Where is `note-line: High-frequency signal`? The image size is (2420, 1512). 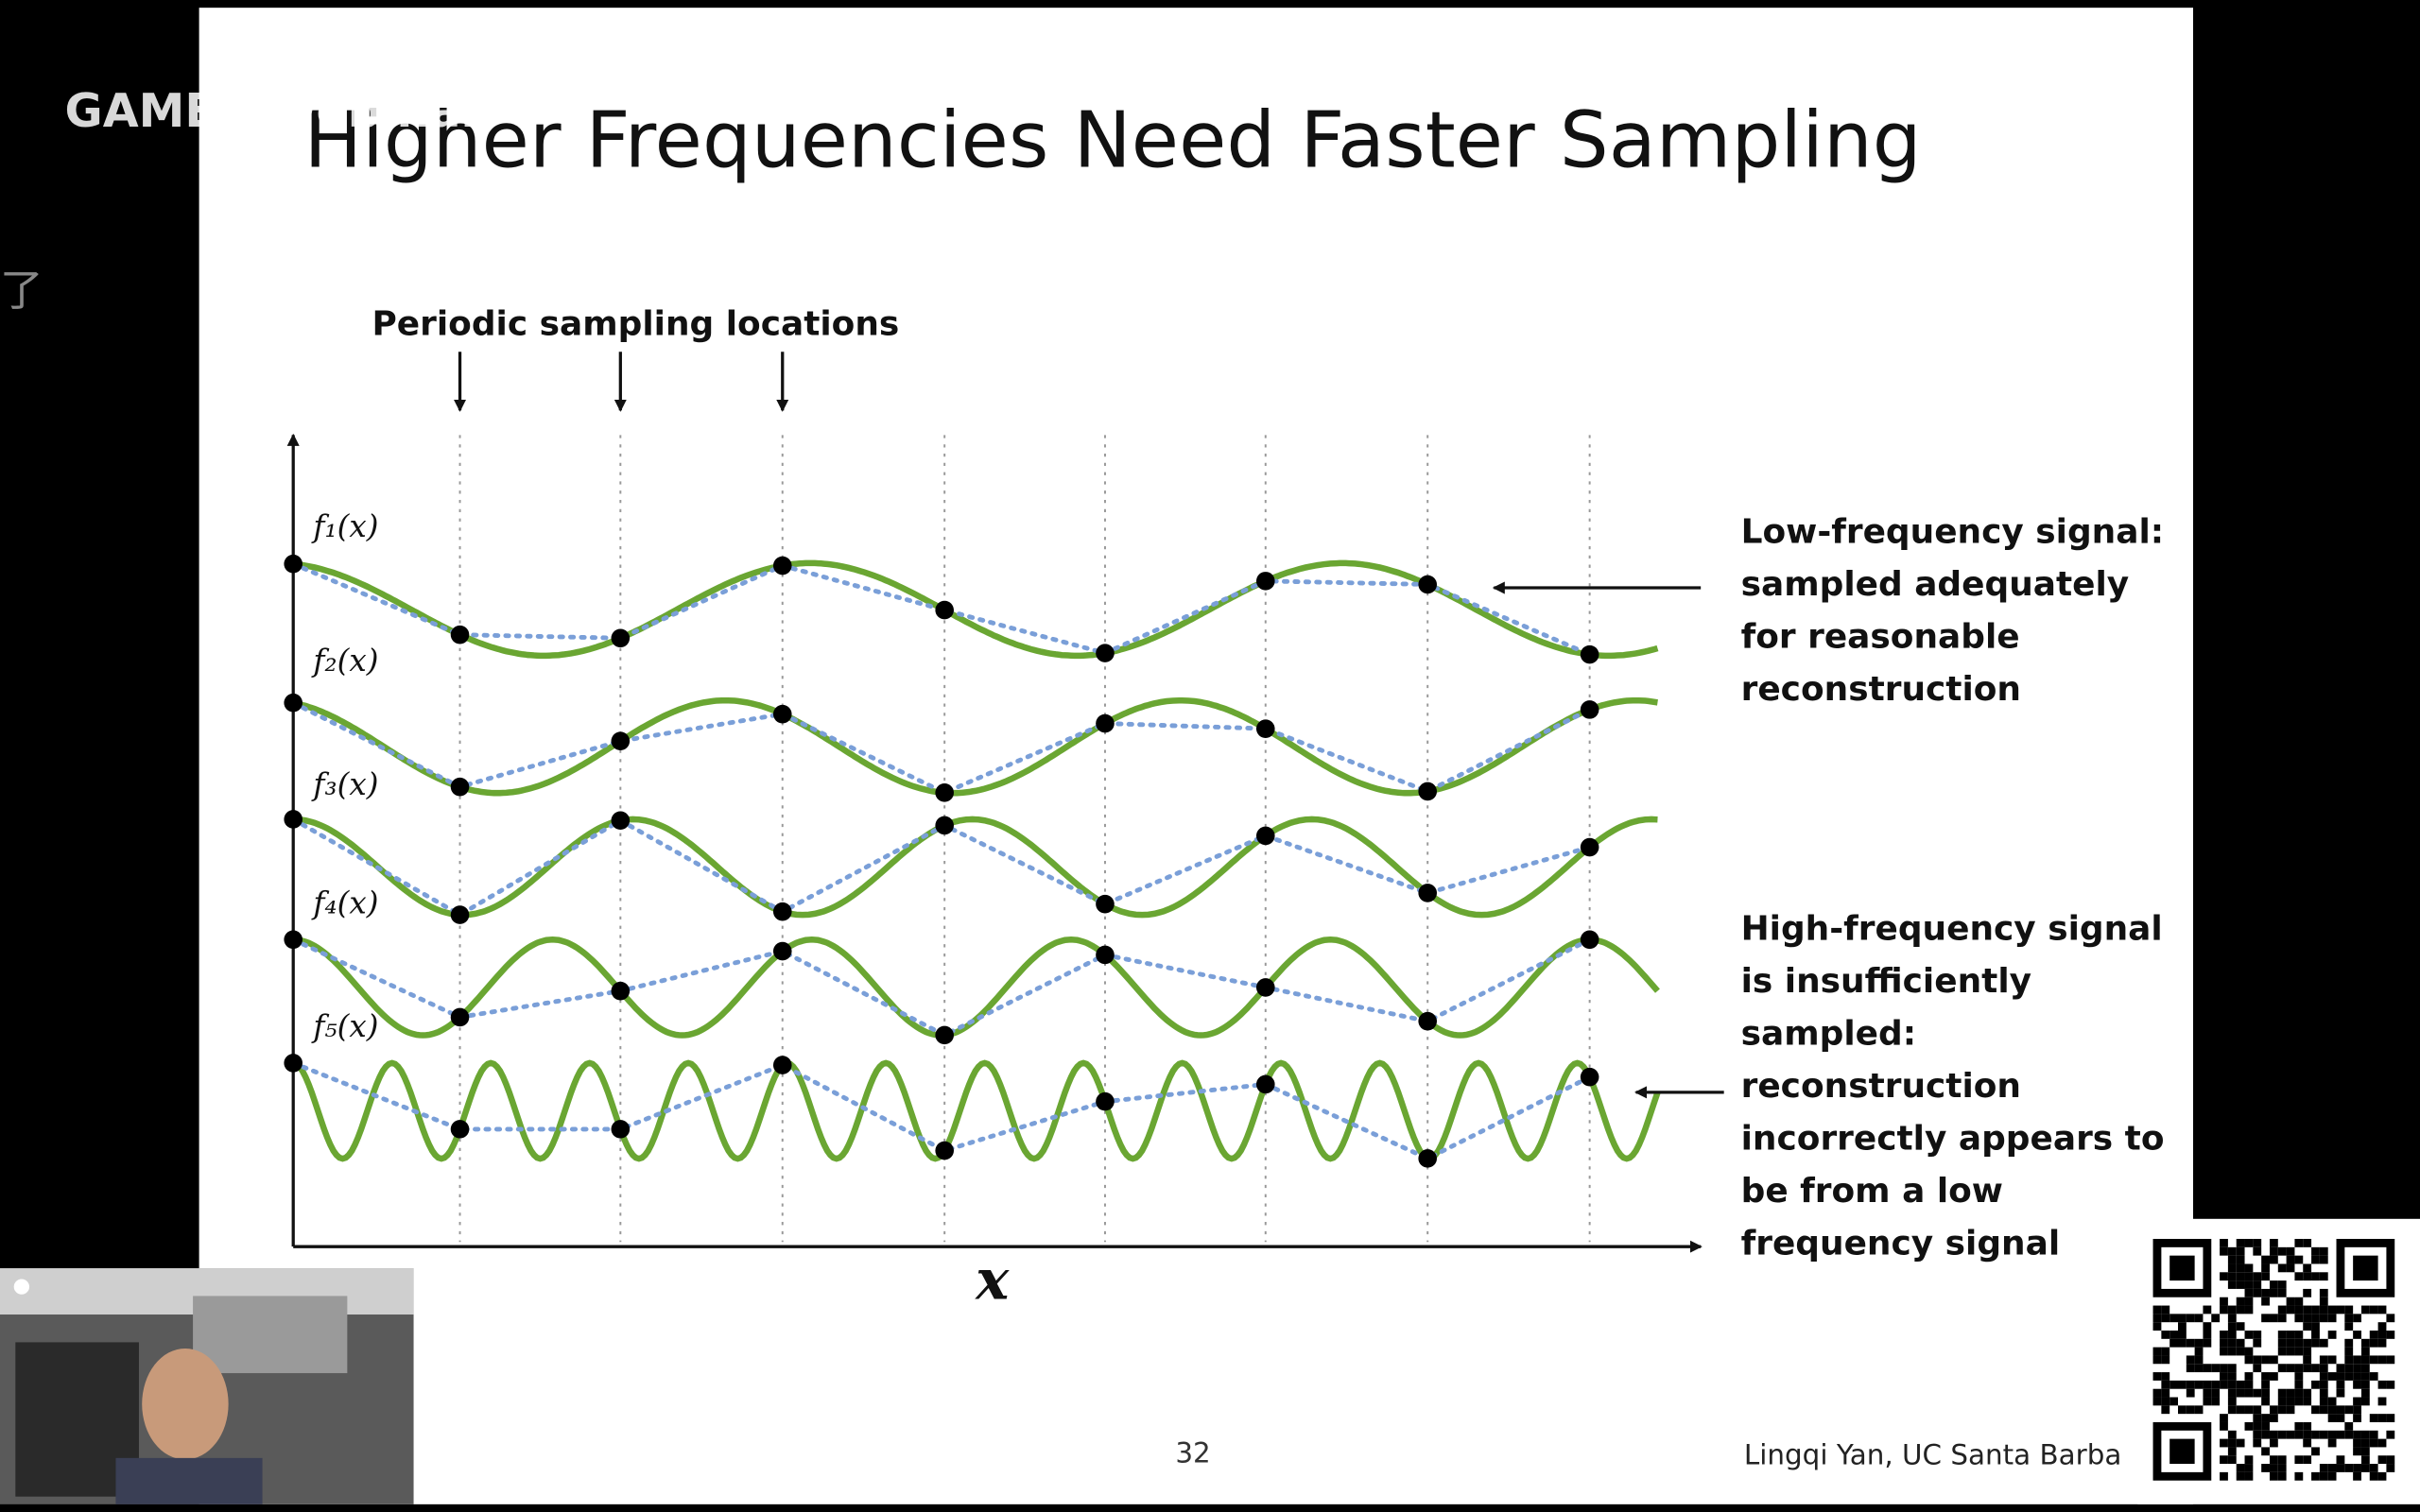
note-line: High-frequency signal is located at coordinates (1952, 928).